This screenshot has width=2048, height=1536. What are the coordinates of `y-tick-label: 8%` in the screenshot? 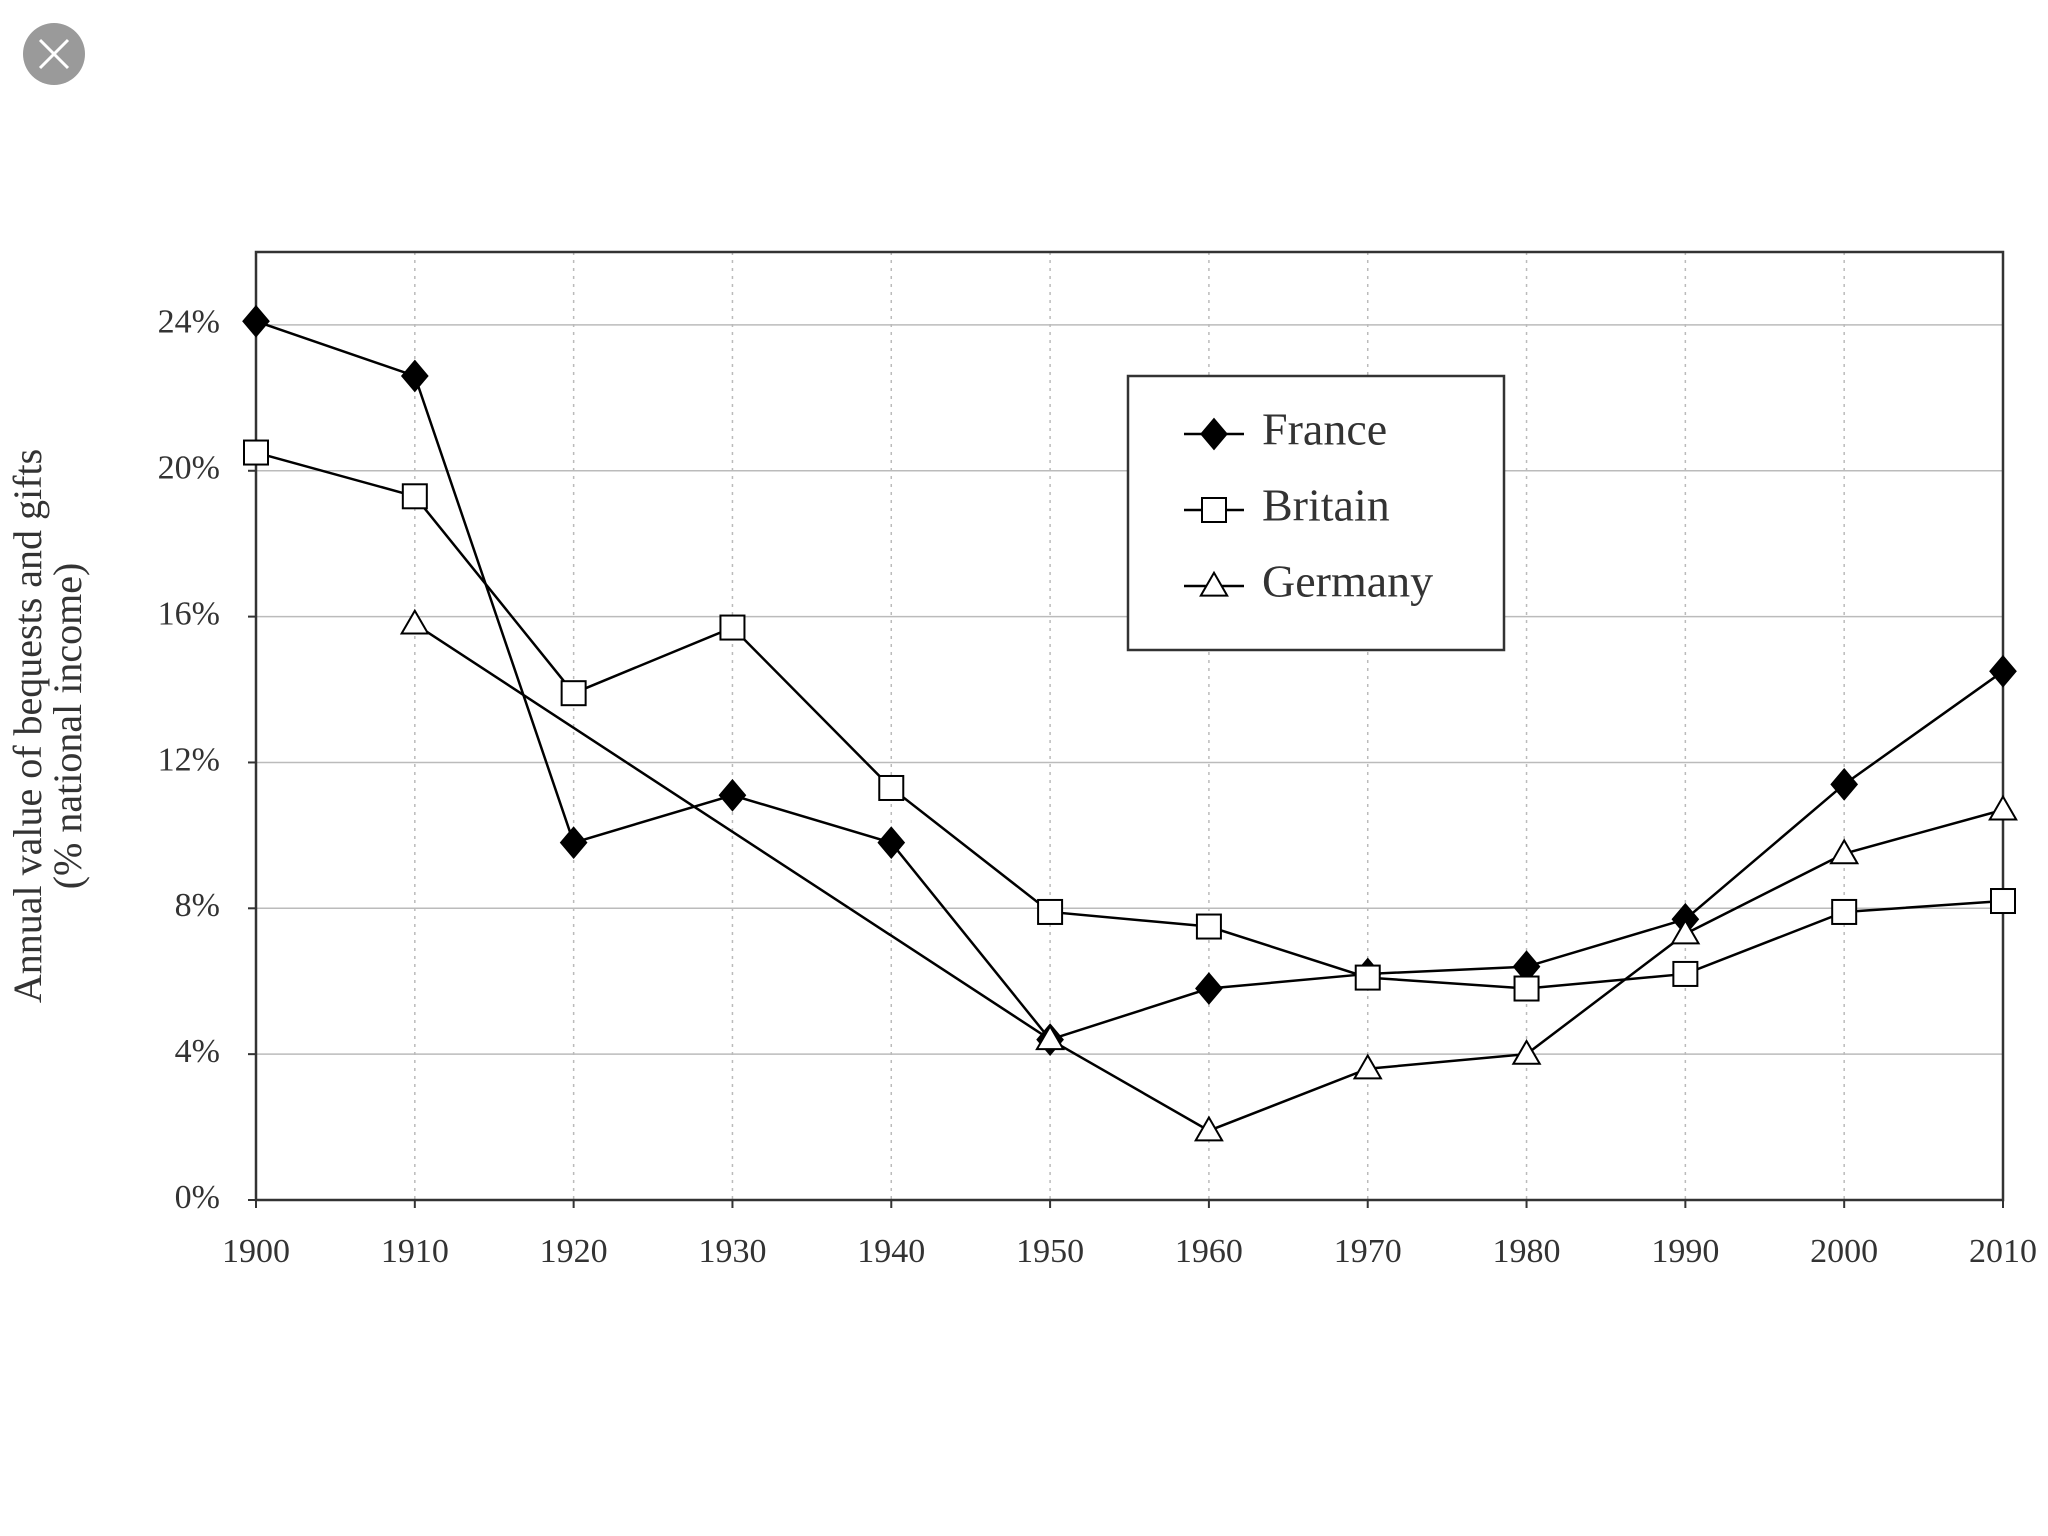 It's located at (197, 905).